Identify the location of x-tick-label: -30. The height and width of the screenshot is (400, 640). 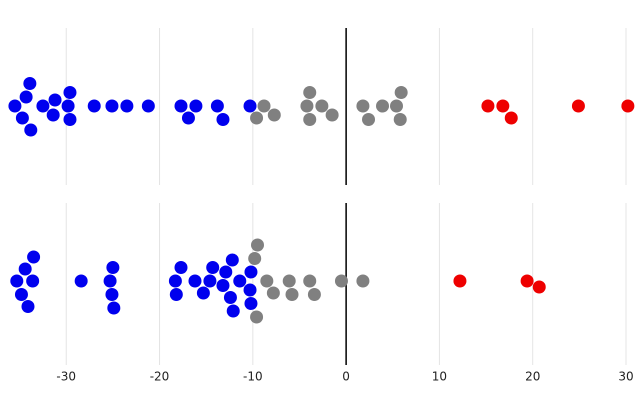
(66, 377).